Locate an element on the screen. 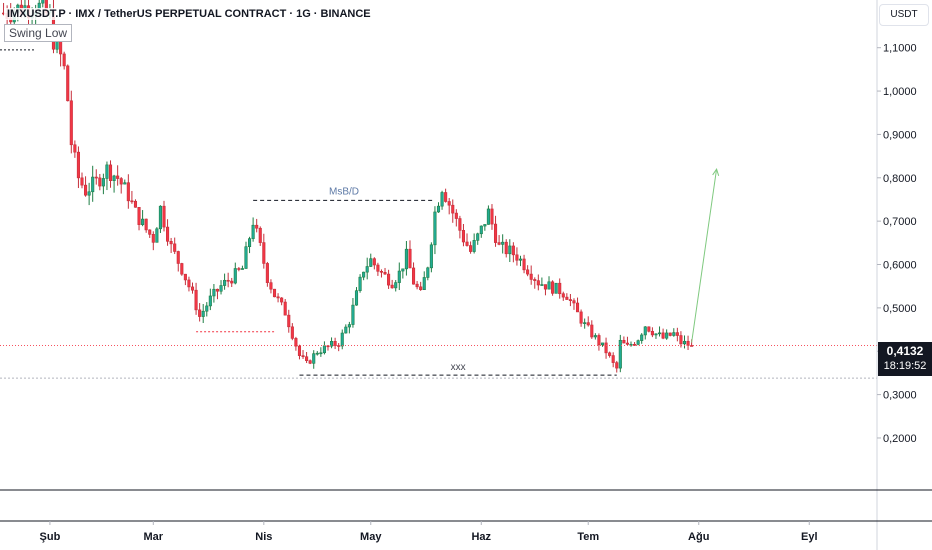 This screenshot has height=550, width=932. x-tick-label: Mar is located at coordinates (154, 537).